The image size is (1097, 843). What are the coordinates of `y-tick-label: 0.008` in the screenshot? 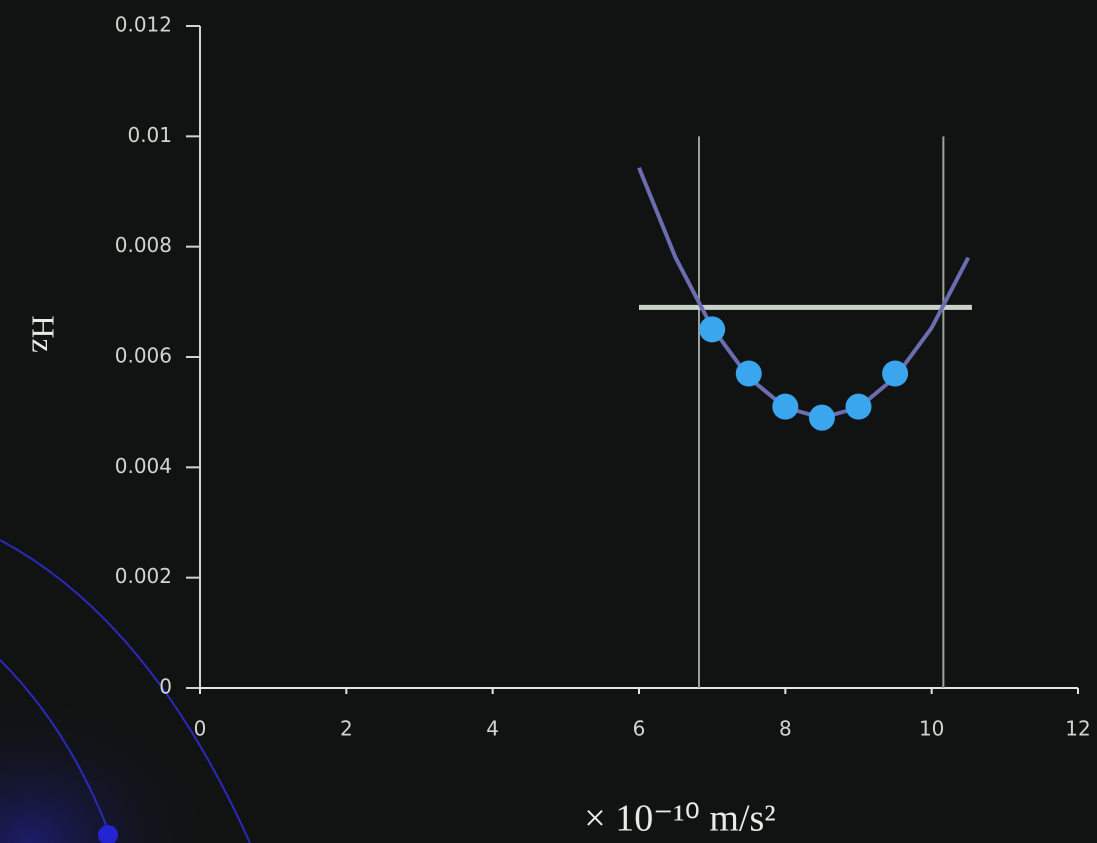 It's located at (143, 245).